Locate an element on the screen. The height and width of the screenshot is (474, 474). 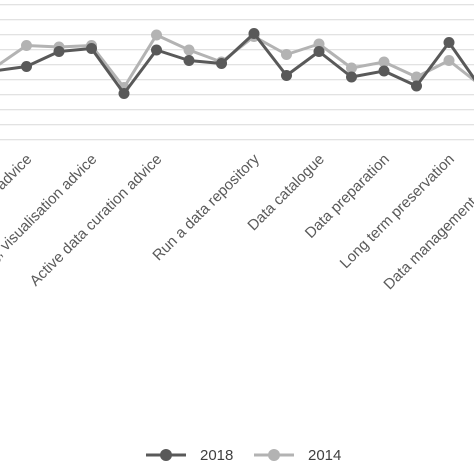
series-2018 is located at coordinates (237, 63).